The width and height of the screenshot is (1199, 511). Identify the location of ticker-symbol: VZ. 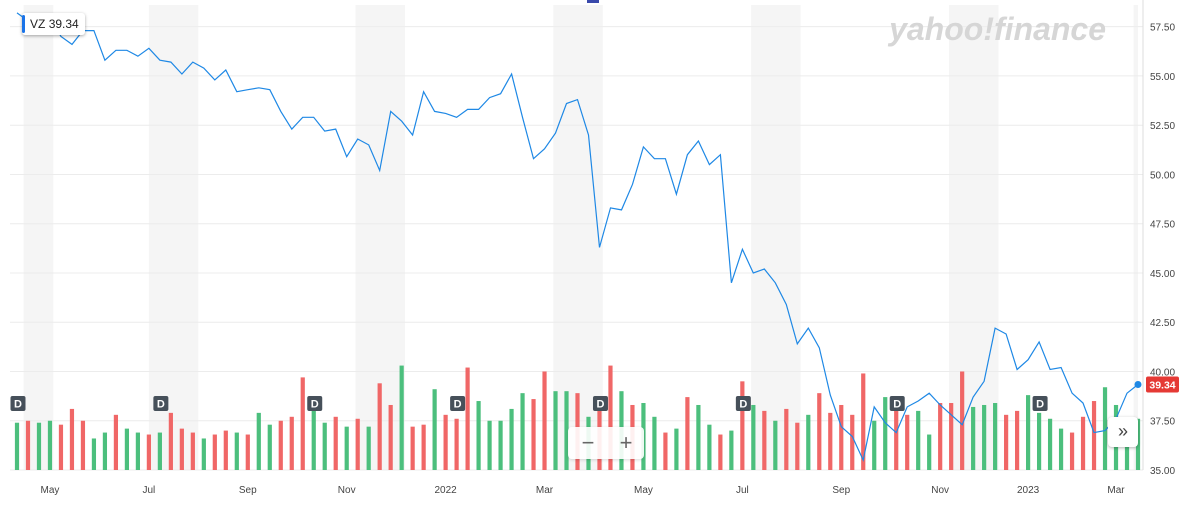
(38, 24).